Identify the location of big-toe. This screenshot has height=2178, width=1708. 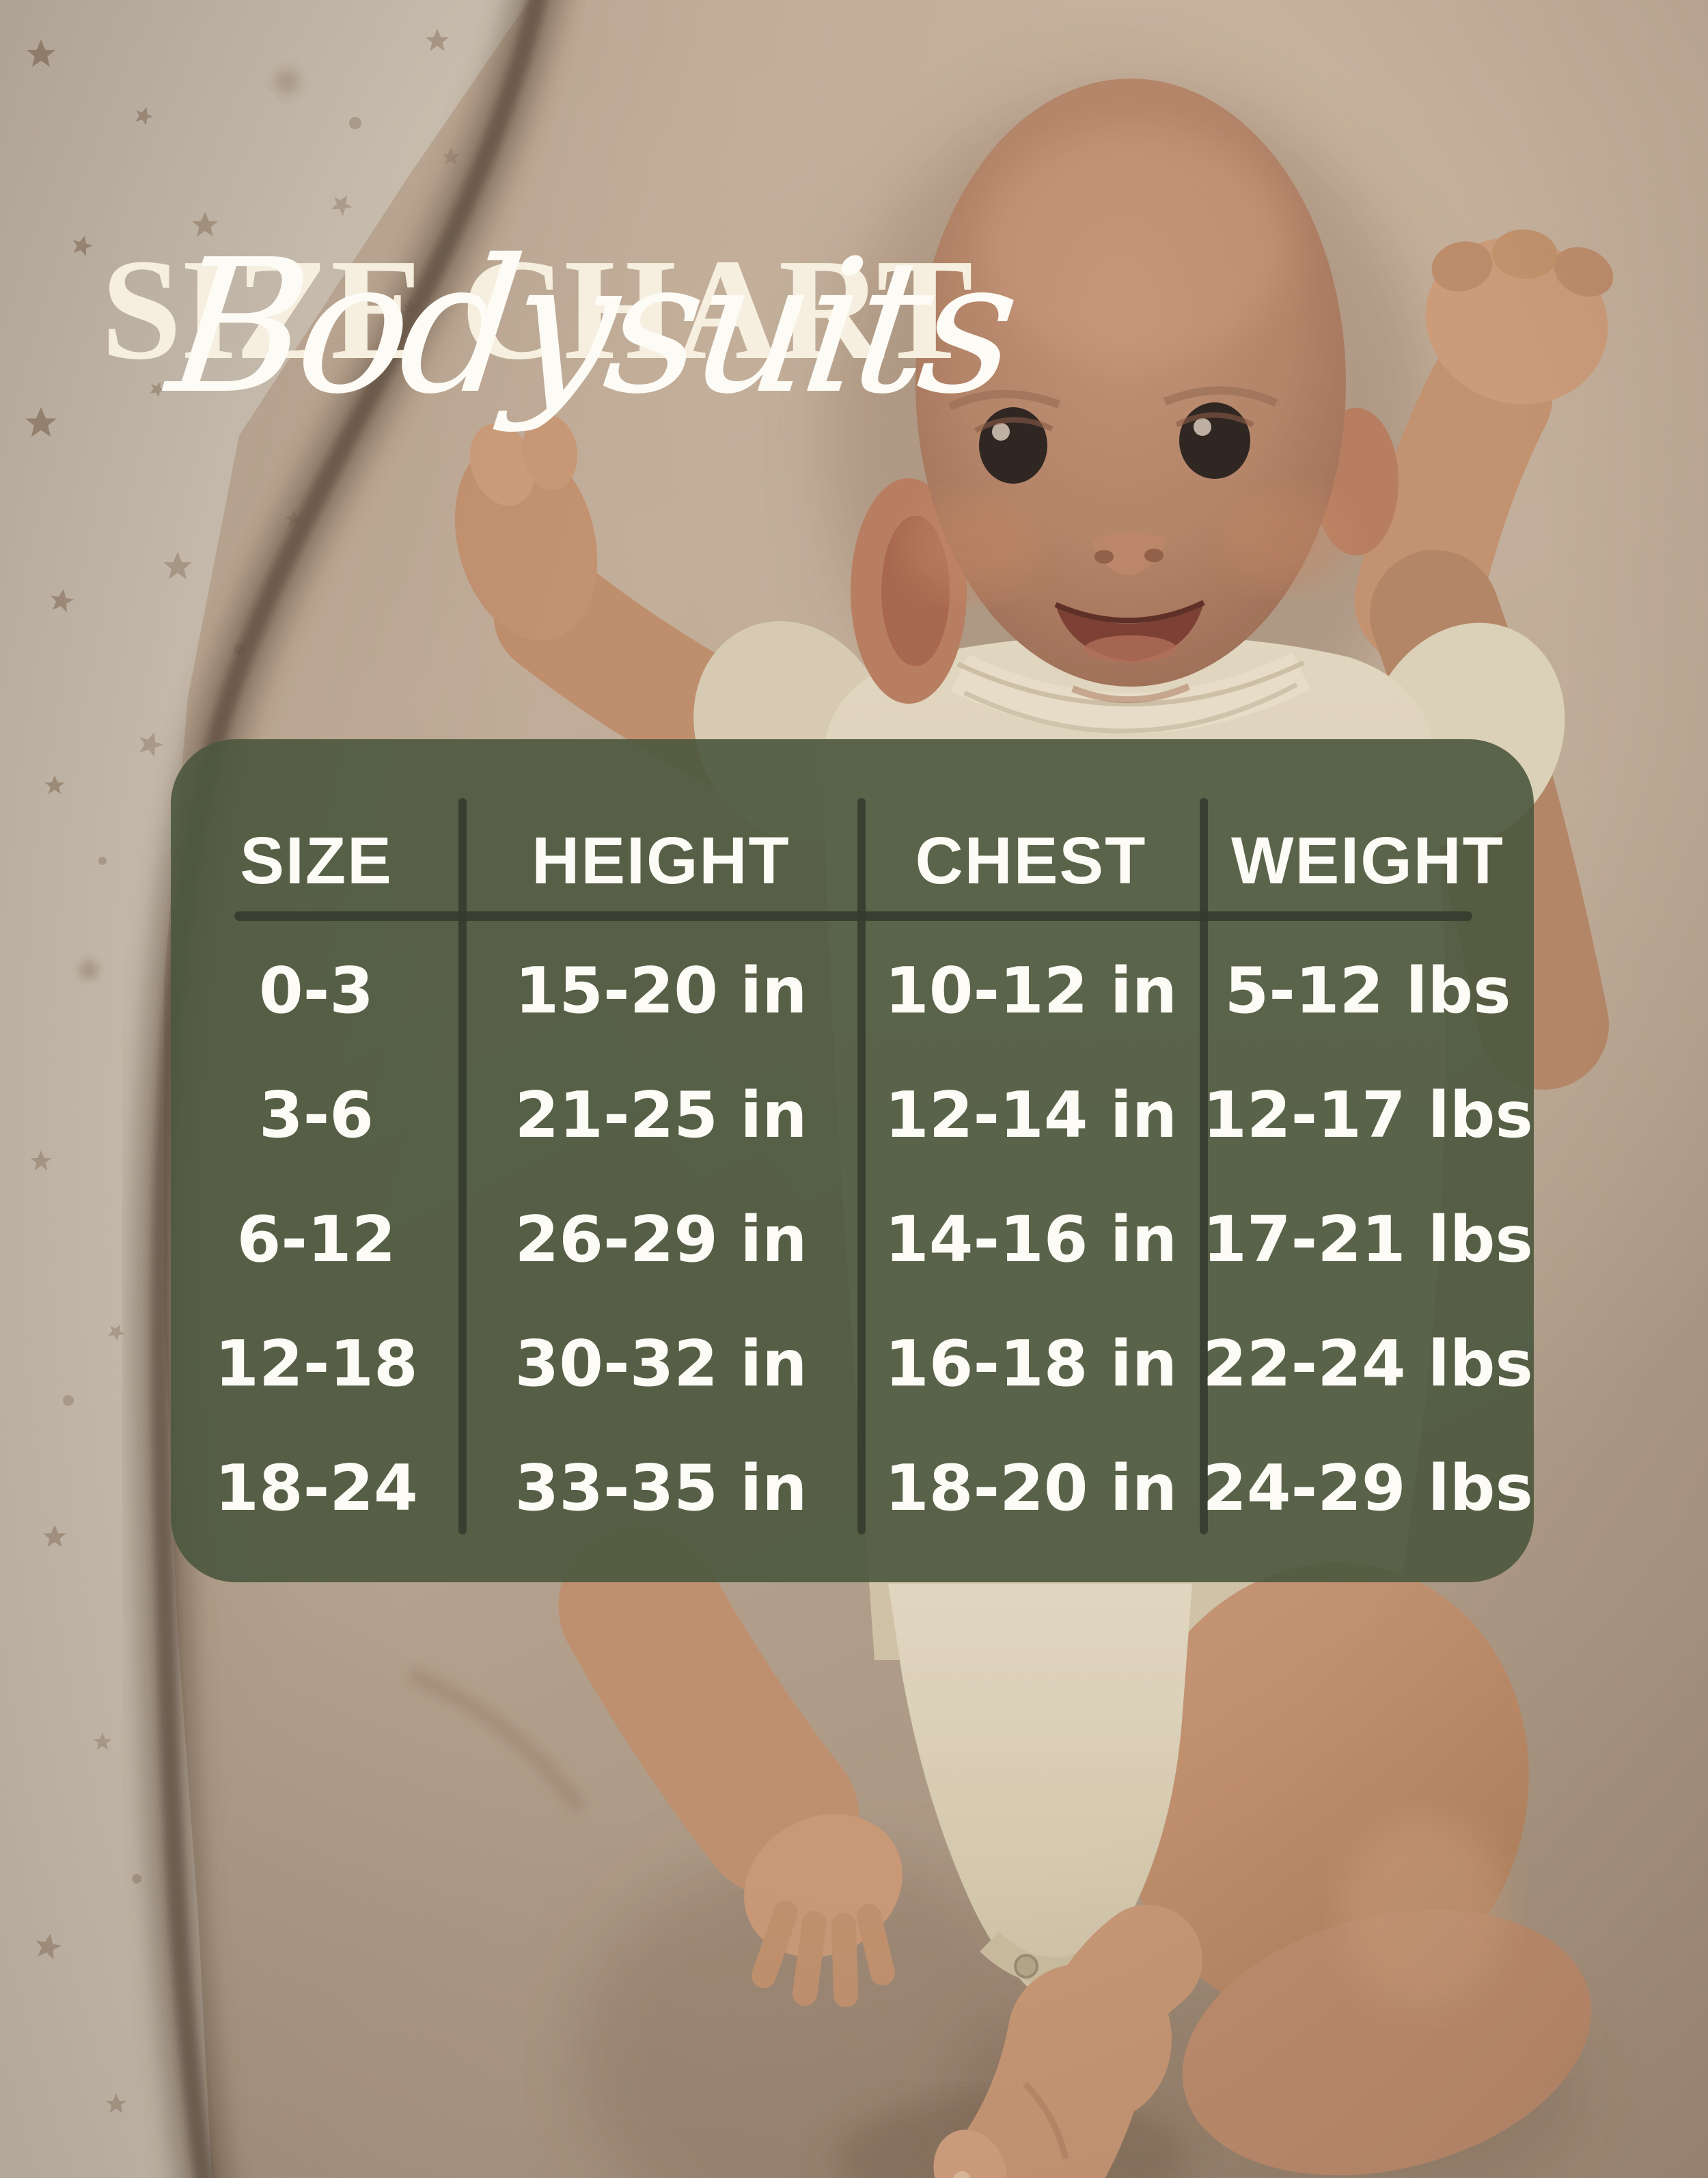
(970, 2153).